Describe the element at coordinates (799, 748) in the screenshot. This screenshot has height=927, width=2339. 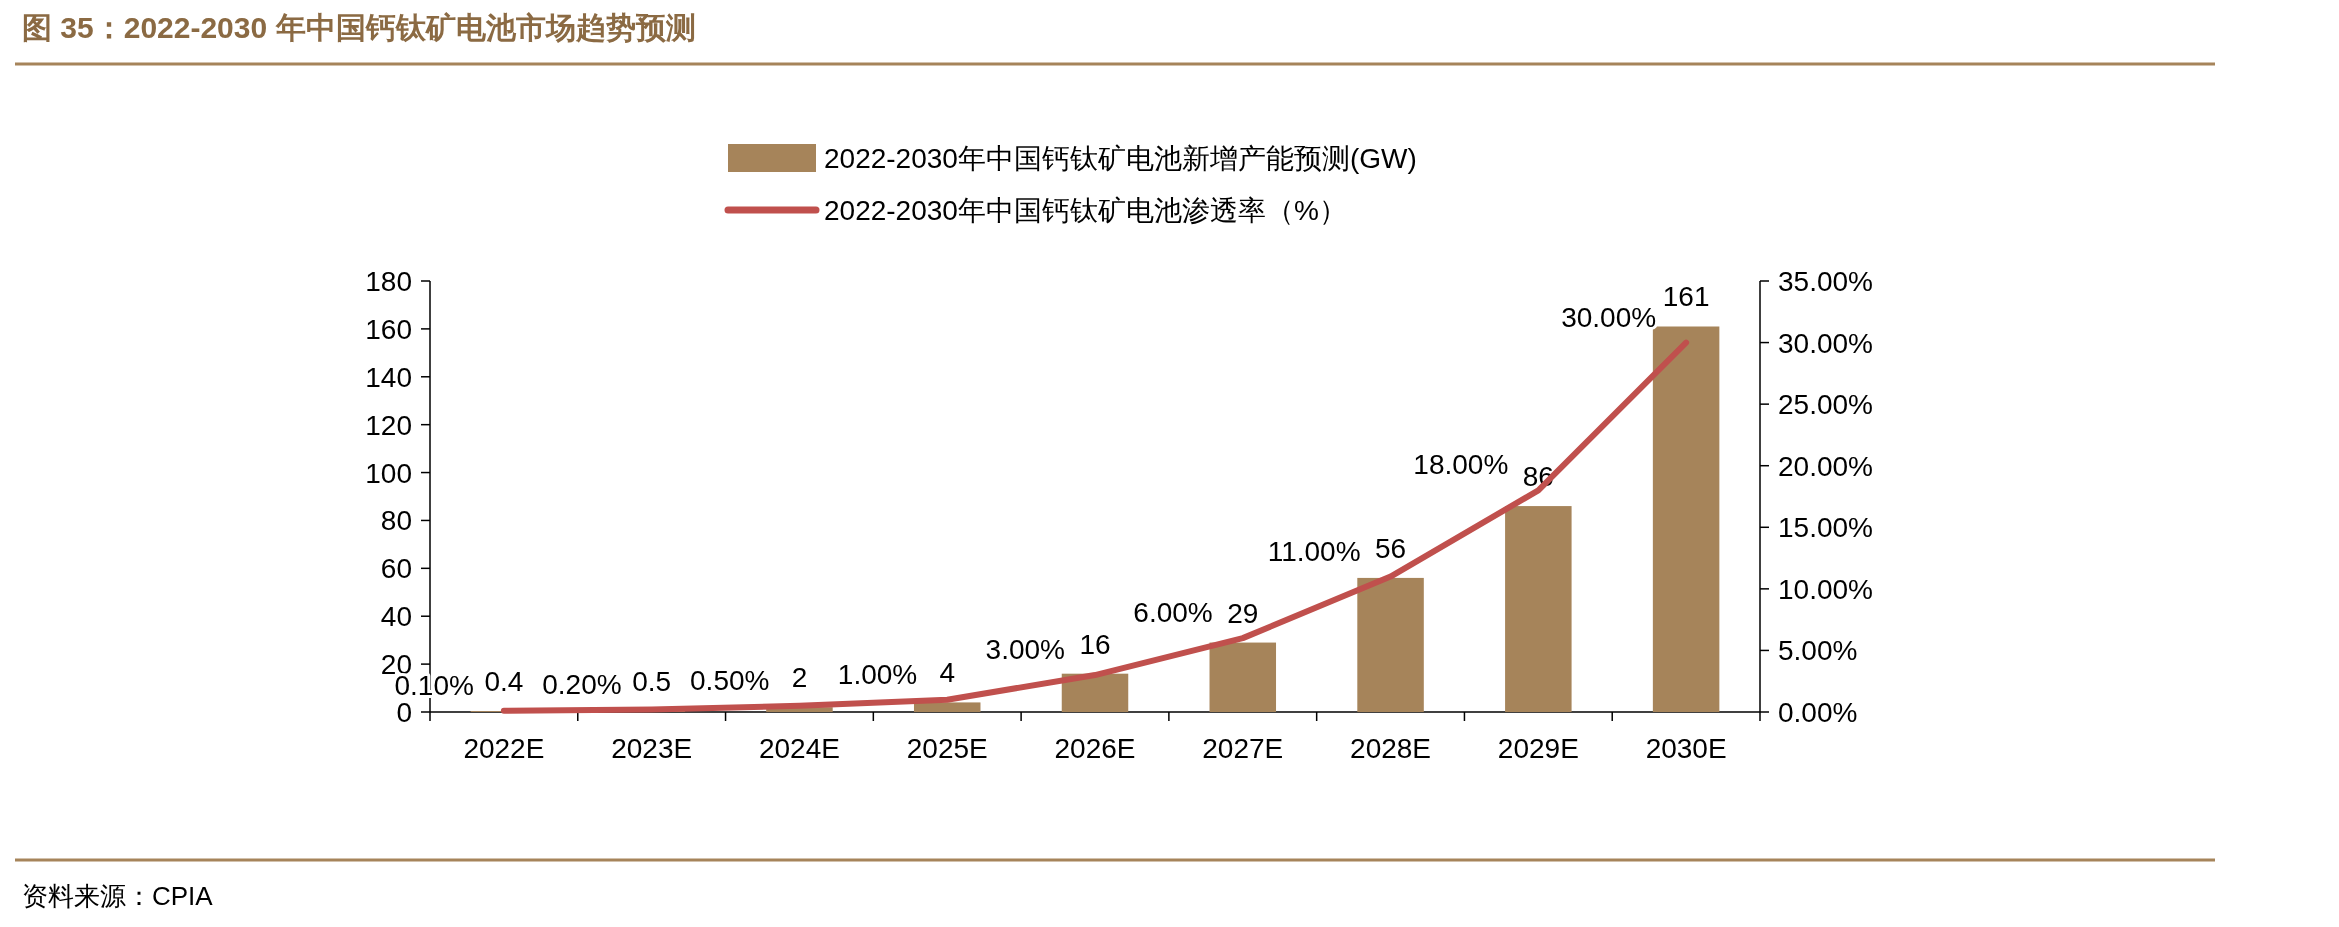
I see `x-tick-label: 2024E` at that location.